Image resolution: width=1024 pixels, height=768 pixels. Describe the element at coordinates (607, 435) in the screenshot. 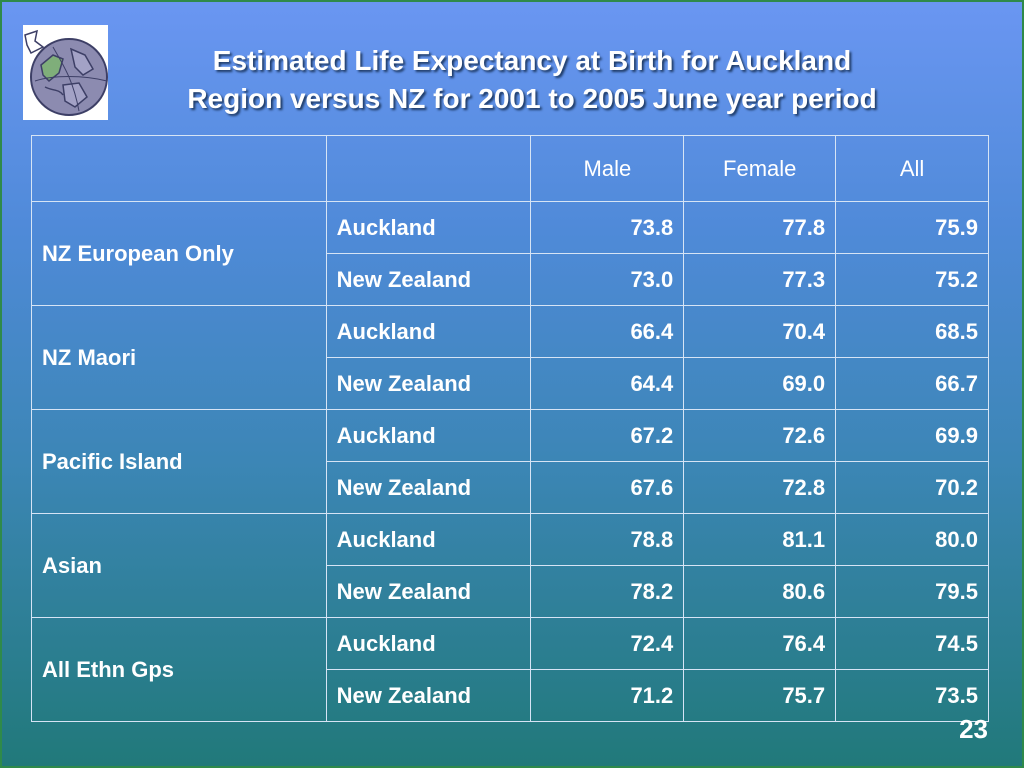

I see `male-cell: 67.2` at that location.